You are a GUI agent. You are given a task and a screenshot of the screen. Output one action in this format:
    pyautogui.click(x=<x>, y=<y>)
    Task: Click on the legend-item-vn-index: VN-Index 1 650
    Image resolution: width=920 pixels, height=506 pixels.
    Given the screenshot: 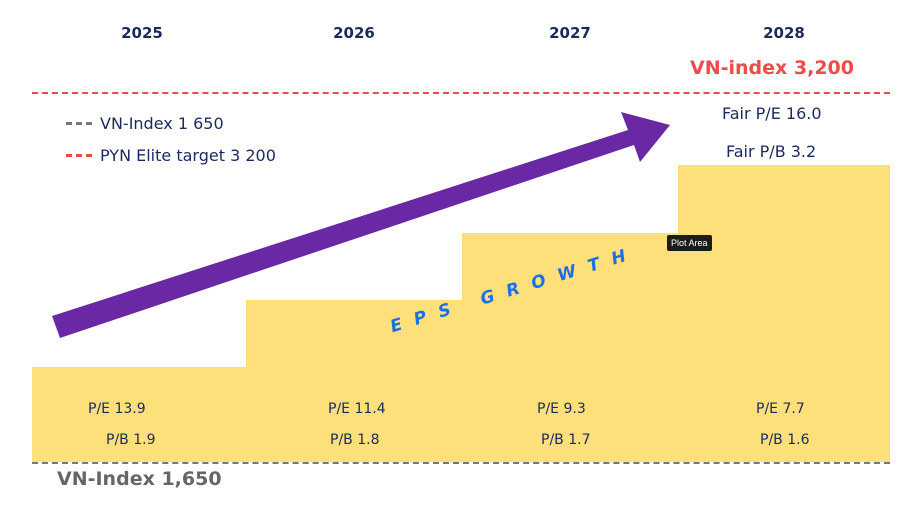 What is the action you would take?
    pyautogui.click(x=145, y=123)
    